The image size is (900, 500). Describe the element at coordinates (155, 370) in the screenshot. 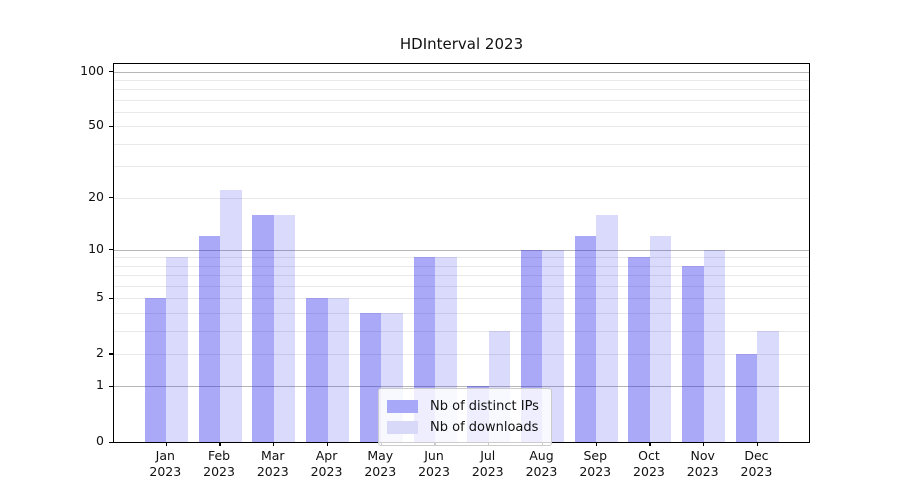

I see `bar-ips-jan` at that location.